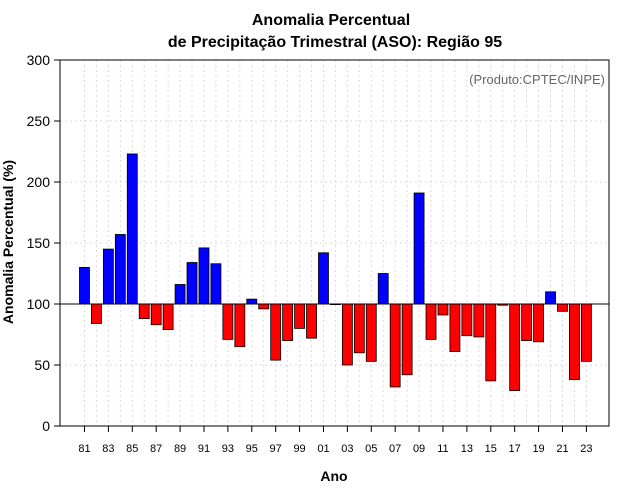 The height and width of the screenshot is (500, 640). I want to click on y-tick-label: 200, so click(39, 182).